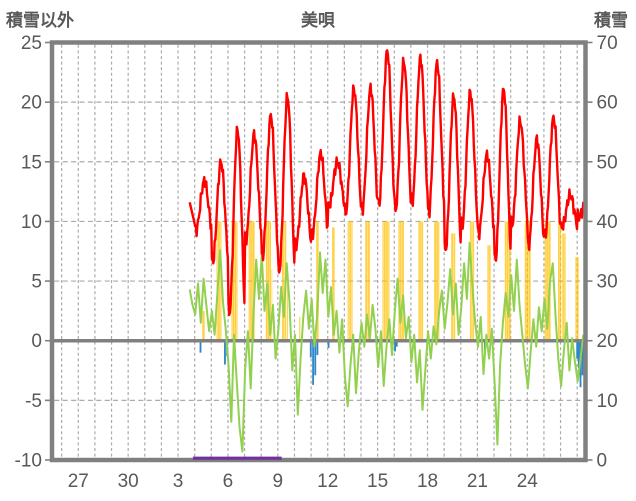 The image size is (636, 501). Describe the element at coordinates (278, 481) in the screenshot. I see `x-axis-tick-label: 9` at that location.